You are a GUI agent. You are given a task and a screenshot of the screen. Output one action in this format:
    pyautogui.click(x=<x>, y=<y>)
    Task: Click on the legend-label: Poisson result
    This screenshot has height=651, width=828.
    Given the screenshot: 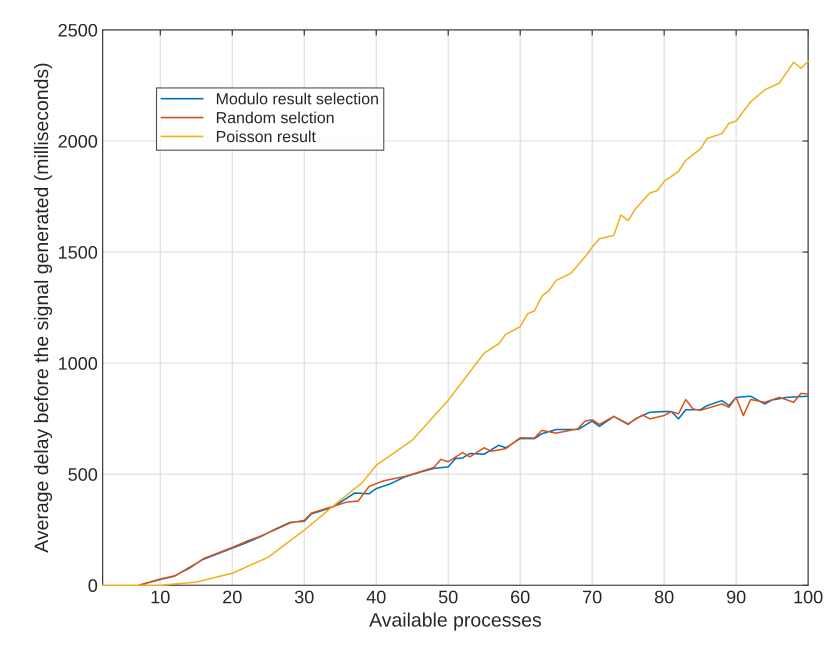 What is the action you would take?
    pyautogui.click(x=266, y=136)
    